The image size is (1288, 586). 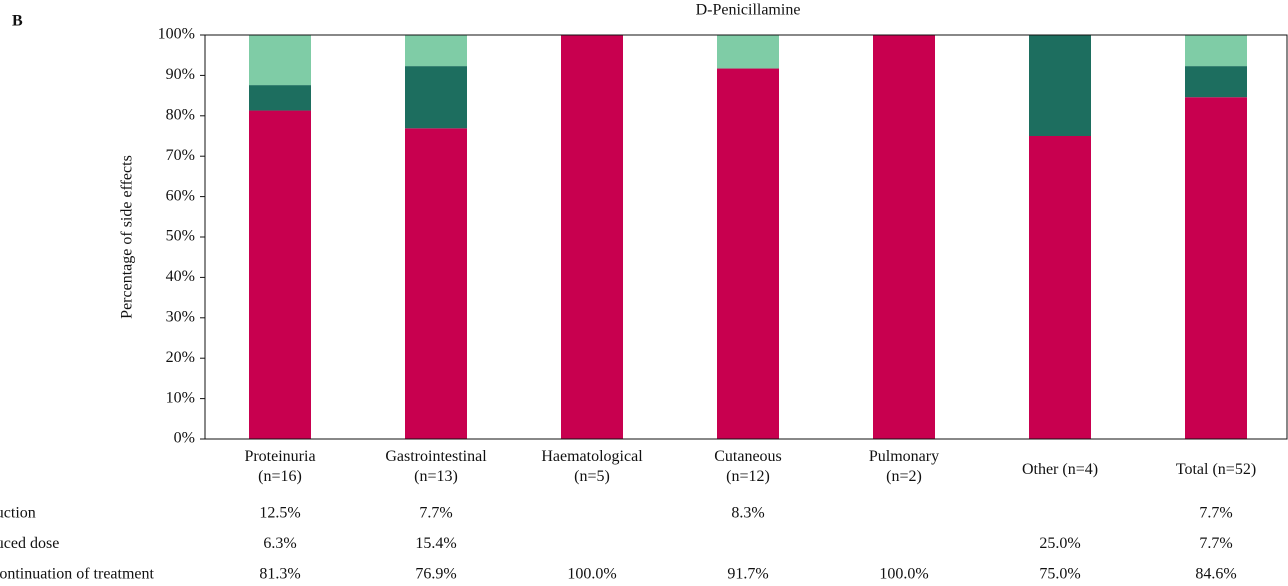 I want to click on table-value: 6.3%, so click(x=279, y=543).